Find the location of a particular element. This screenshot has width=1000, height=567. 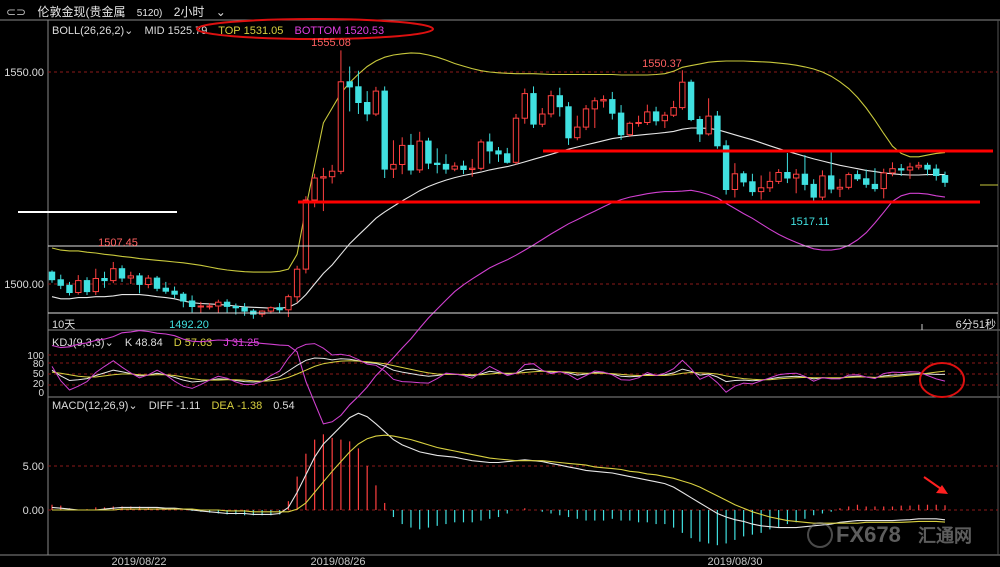

period-label: 2小时 is located at coordinates (189, 12).